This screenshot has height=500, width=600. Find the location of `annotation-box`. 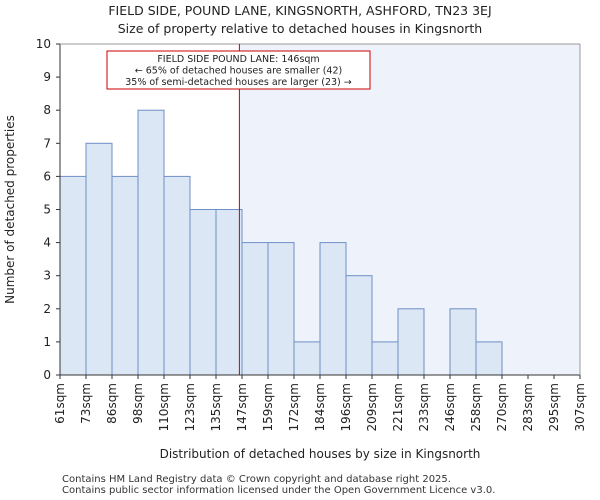

annotation-box is located at coordinates (238, 70).